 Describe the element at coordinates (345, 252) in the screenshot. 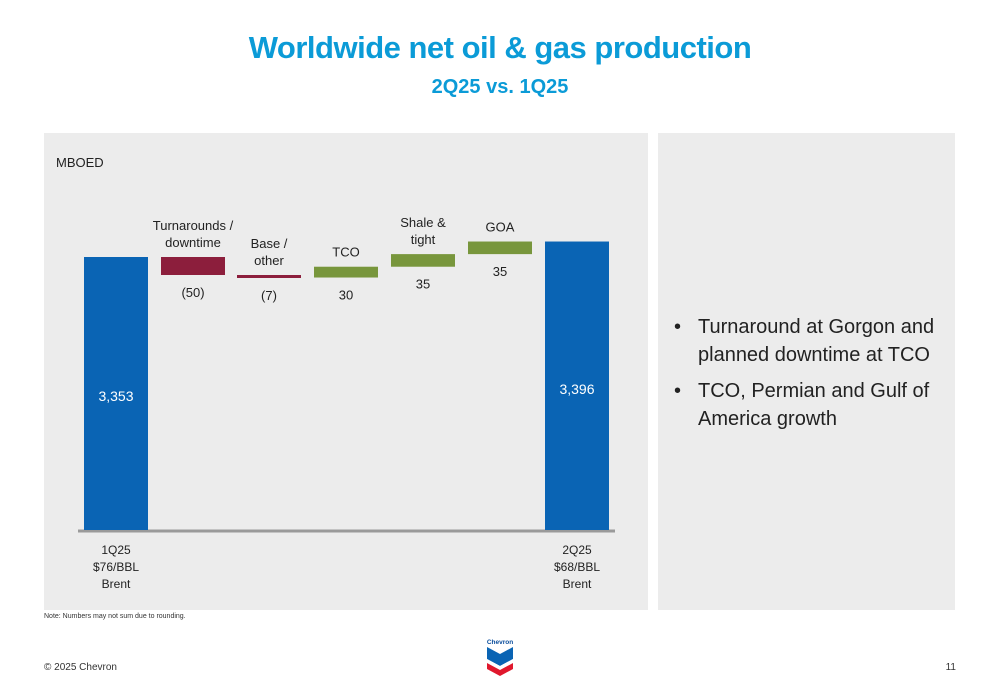

I see `step-category-label: TCO` at that location.